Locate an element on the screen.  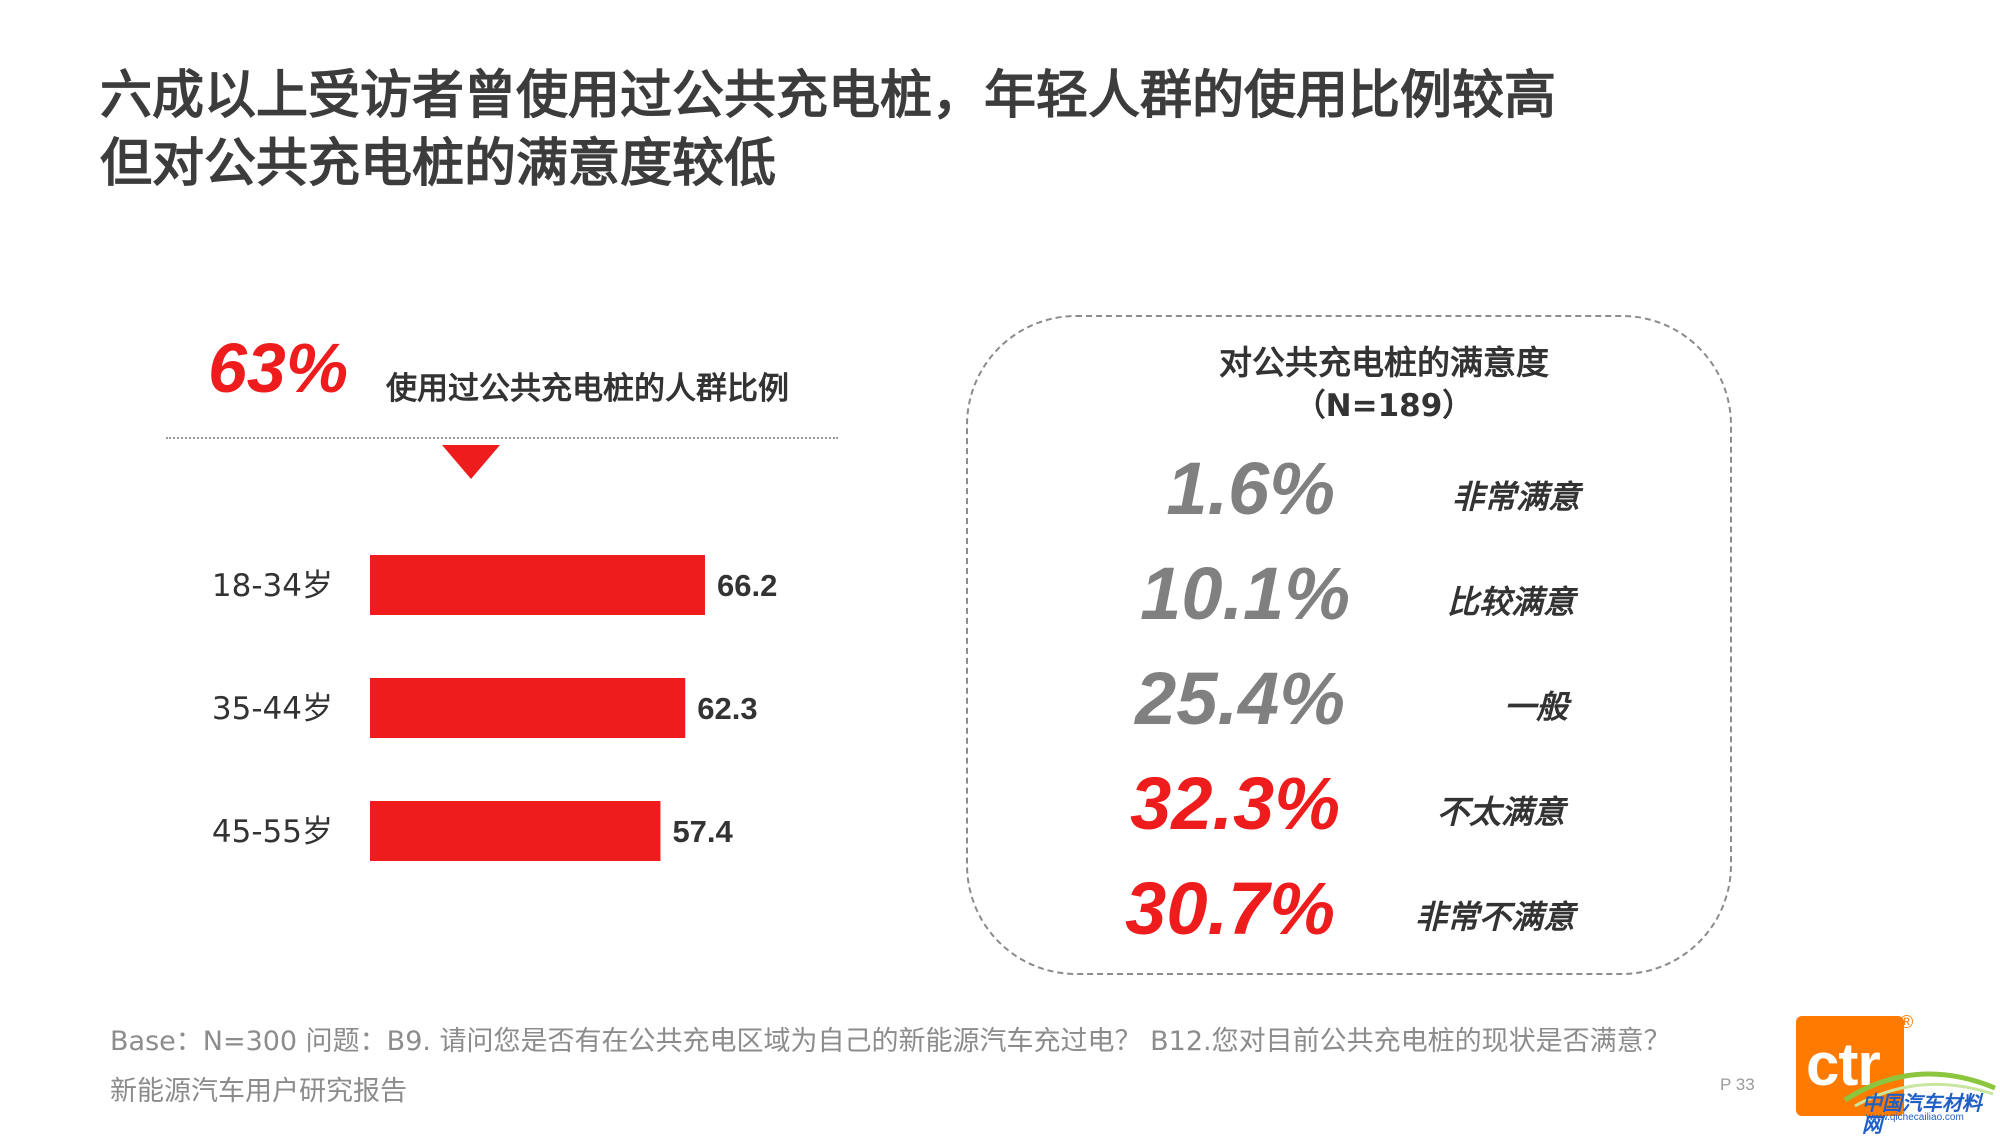
satisfaction-percent: 30.7% is located at coordinates (1230, 908).